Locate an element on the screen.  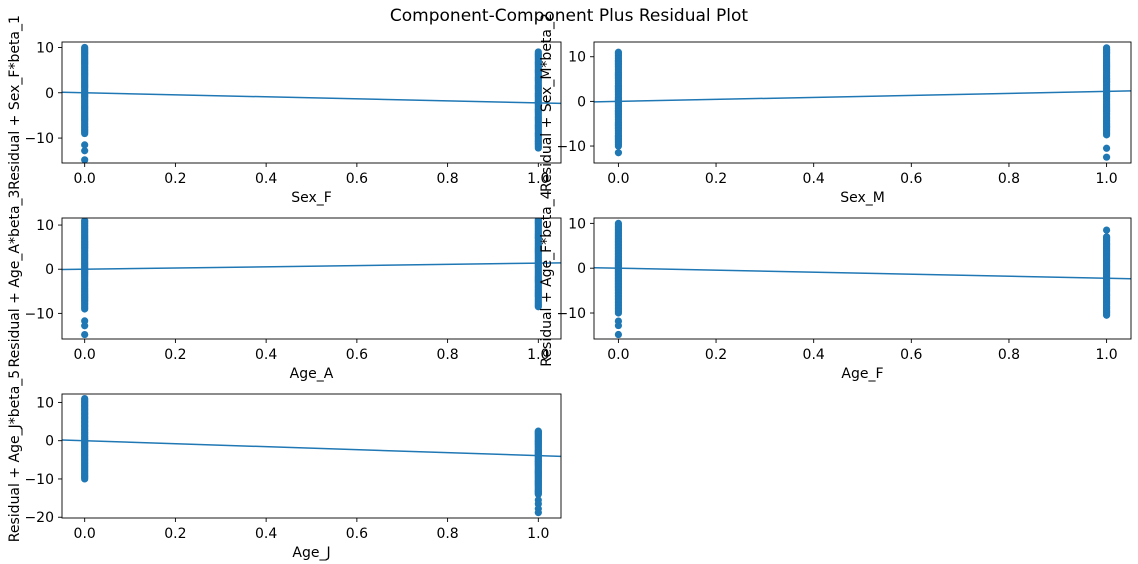
figure-title: Component-Component Plus Residual Plot is located at coordinates (569, 16).